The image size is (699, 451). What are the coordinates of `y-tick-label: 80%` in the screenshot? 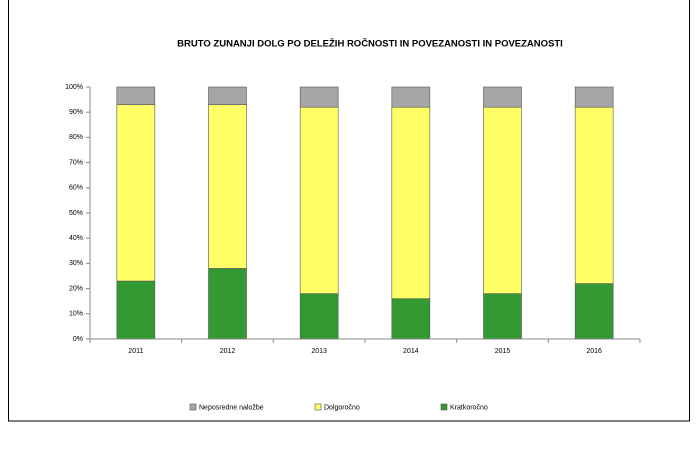 It's located at (76, 137).